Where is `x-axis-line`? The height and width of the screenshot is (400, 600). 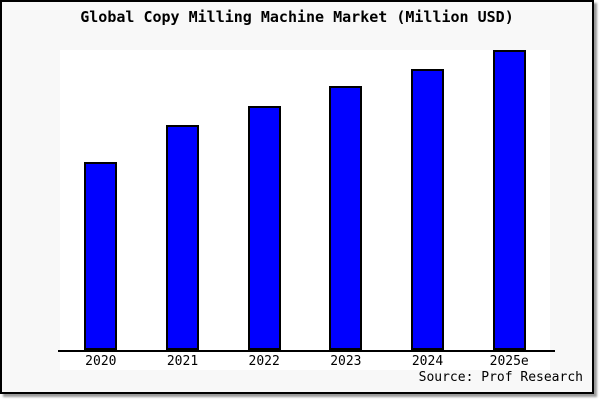 x-axis-line is located at coordinates (306, 351).